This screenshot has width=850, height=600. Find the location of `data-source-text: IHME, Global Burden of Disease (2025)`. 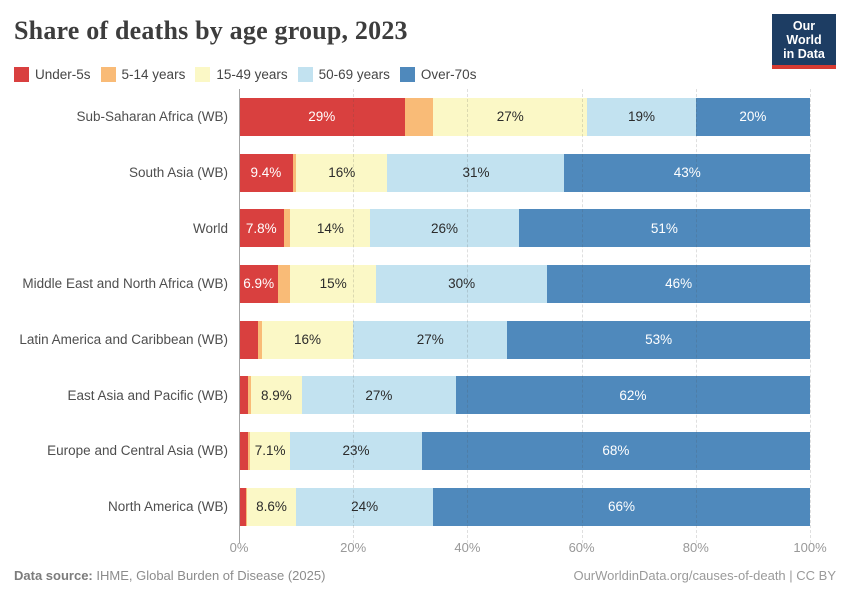

data-source-text: IHME, Global Burden of Disease (2025) is located at coordinates (209, 575).